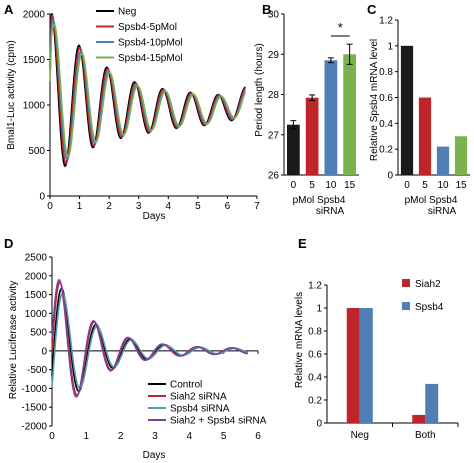 The image size is (474, 463). Describe the element at coordinates (461, 185) in the screenshot. I see `panel-c-category-label-3: 15` at that location.